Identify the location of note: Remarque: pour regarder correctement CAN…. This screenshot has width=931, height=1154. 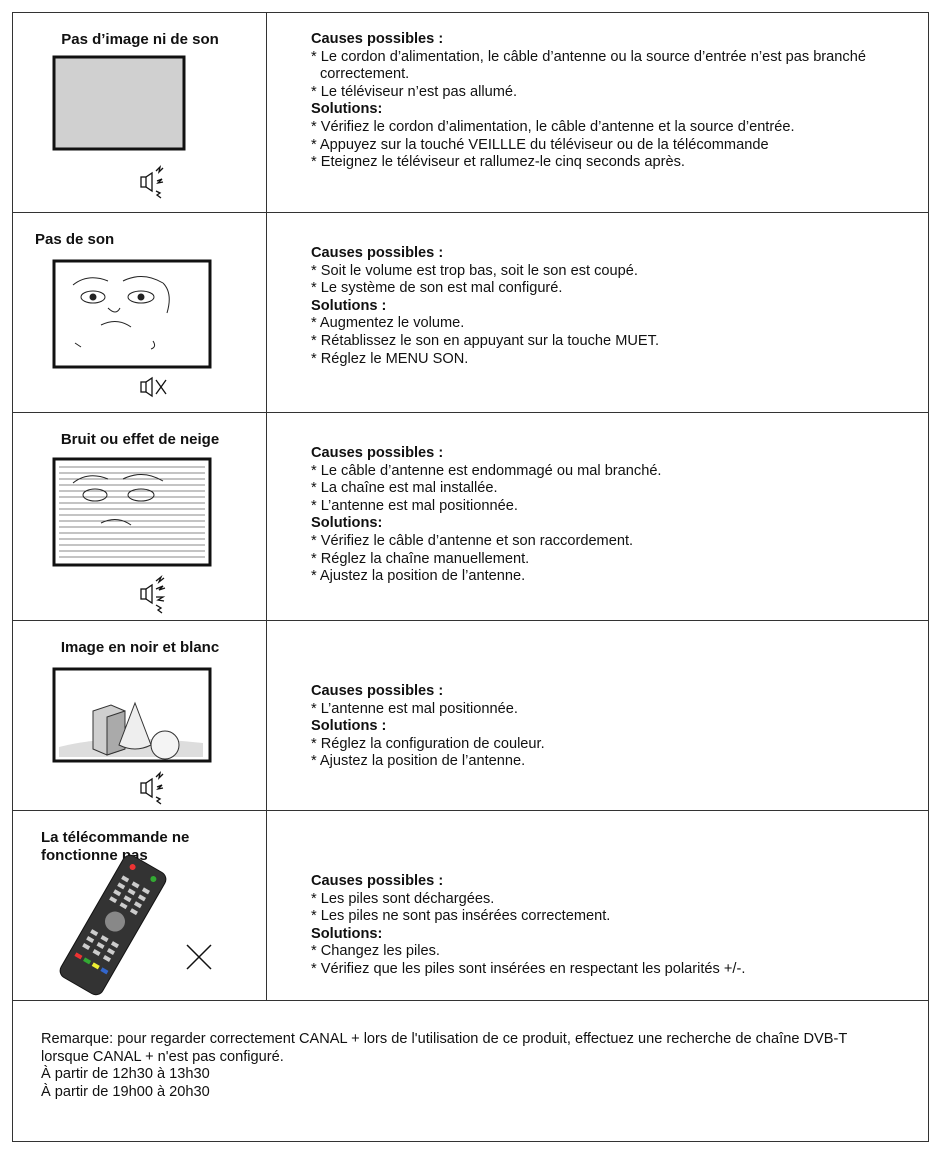
(444, 1048).